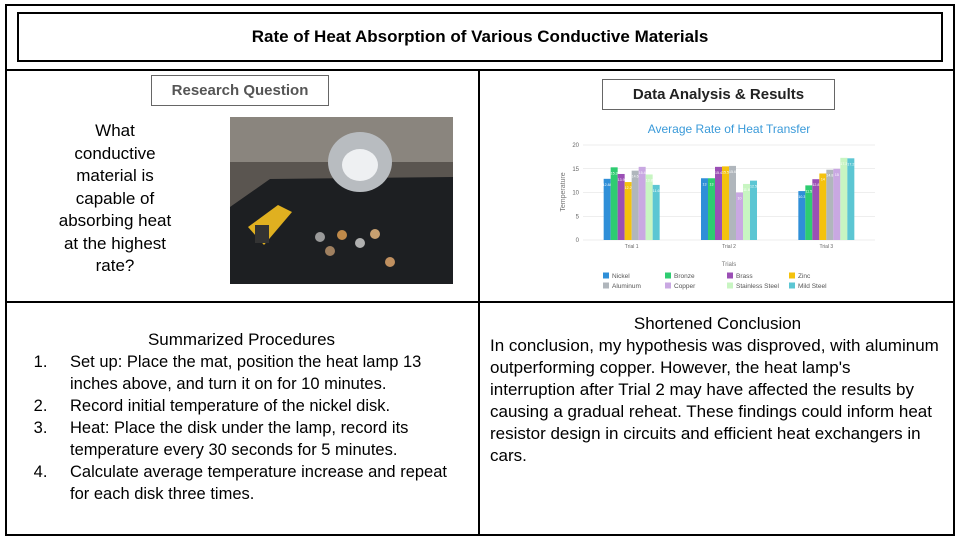  I want to click on legend-label: Mild Steel, so click(812, 286).